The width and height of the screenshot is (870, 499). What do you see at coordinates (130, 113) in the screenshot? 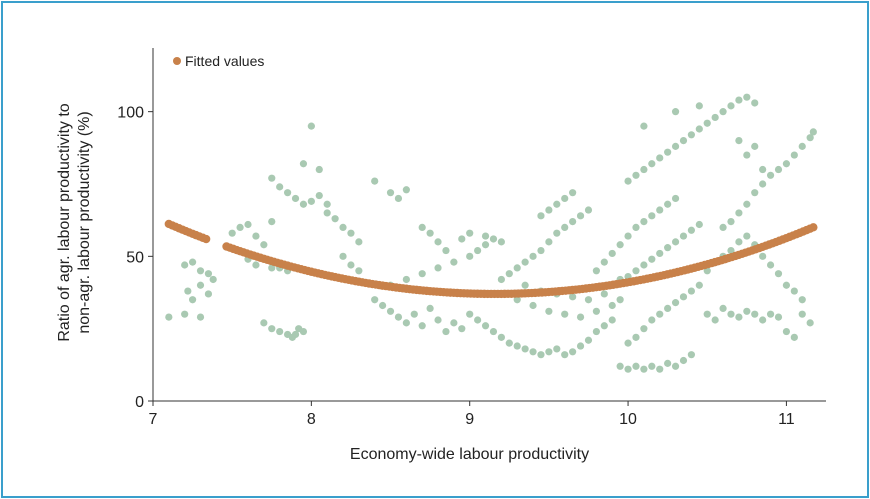
I see `y-tick-label: 100` at bounding box center [130, 113].